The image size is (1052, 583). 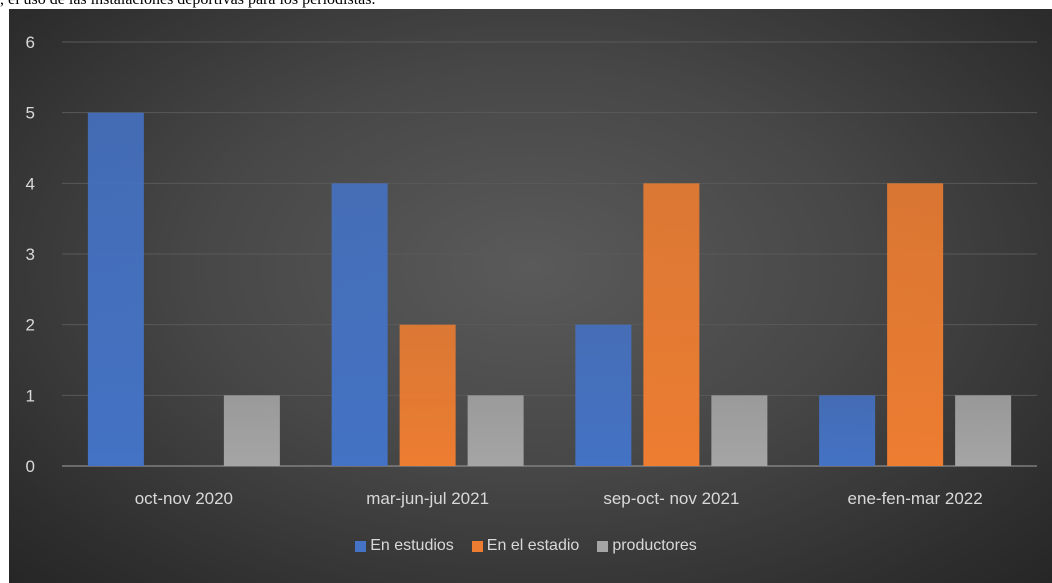 I want to click on legend-item: productores, so click(x=647, y=546).